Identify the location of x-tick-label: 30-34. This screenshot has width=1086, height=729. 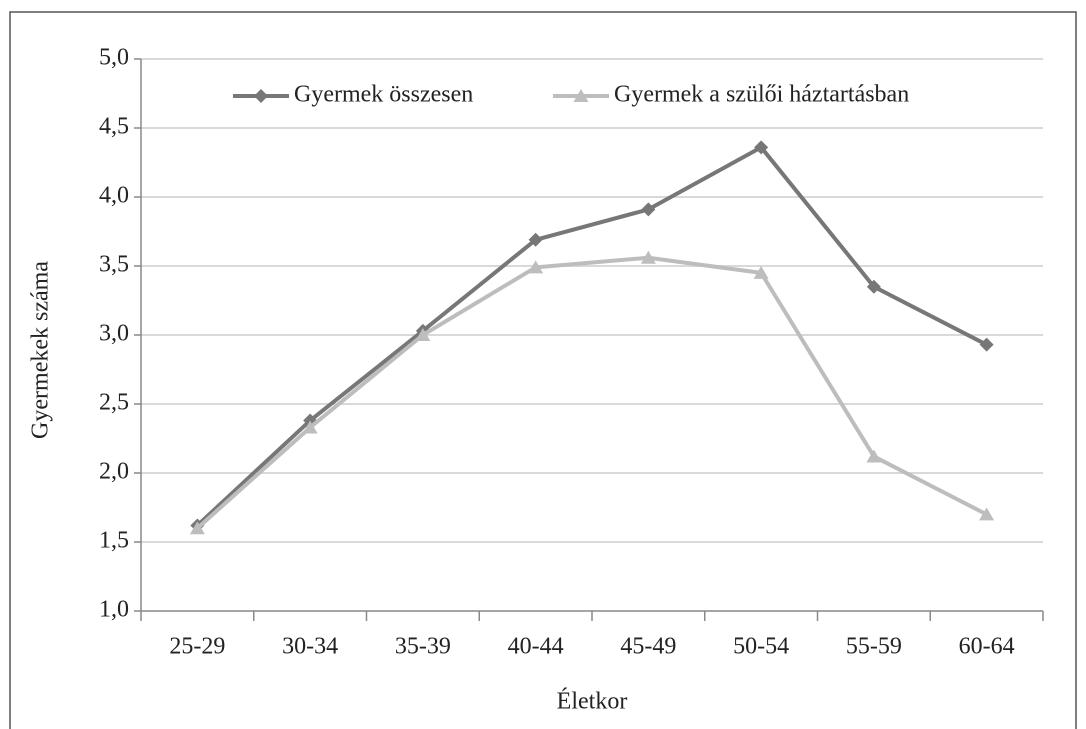
(310, 647).